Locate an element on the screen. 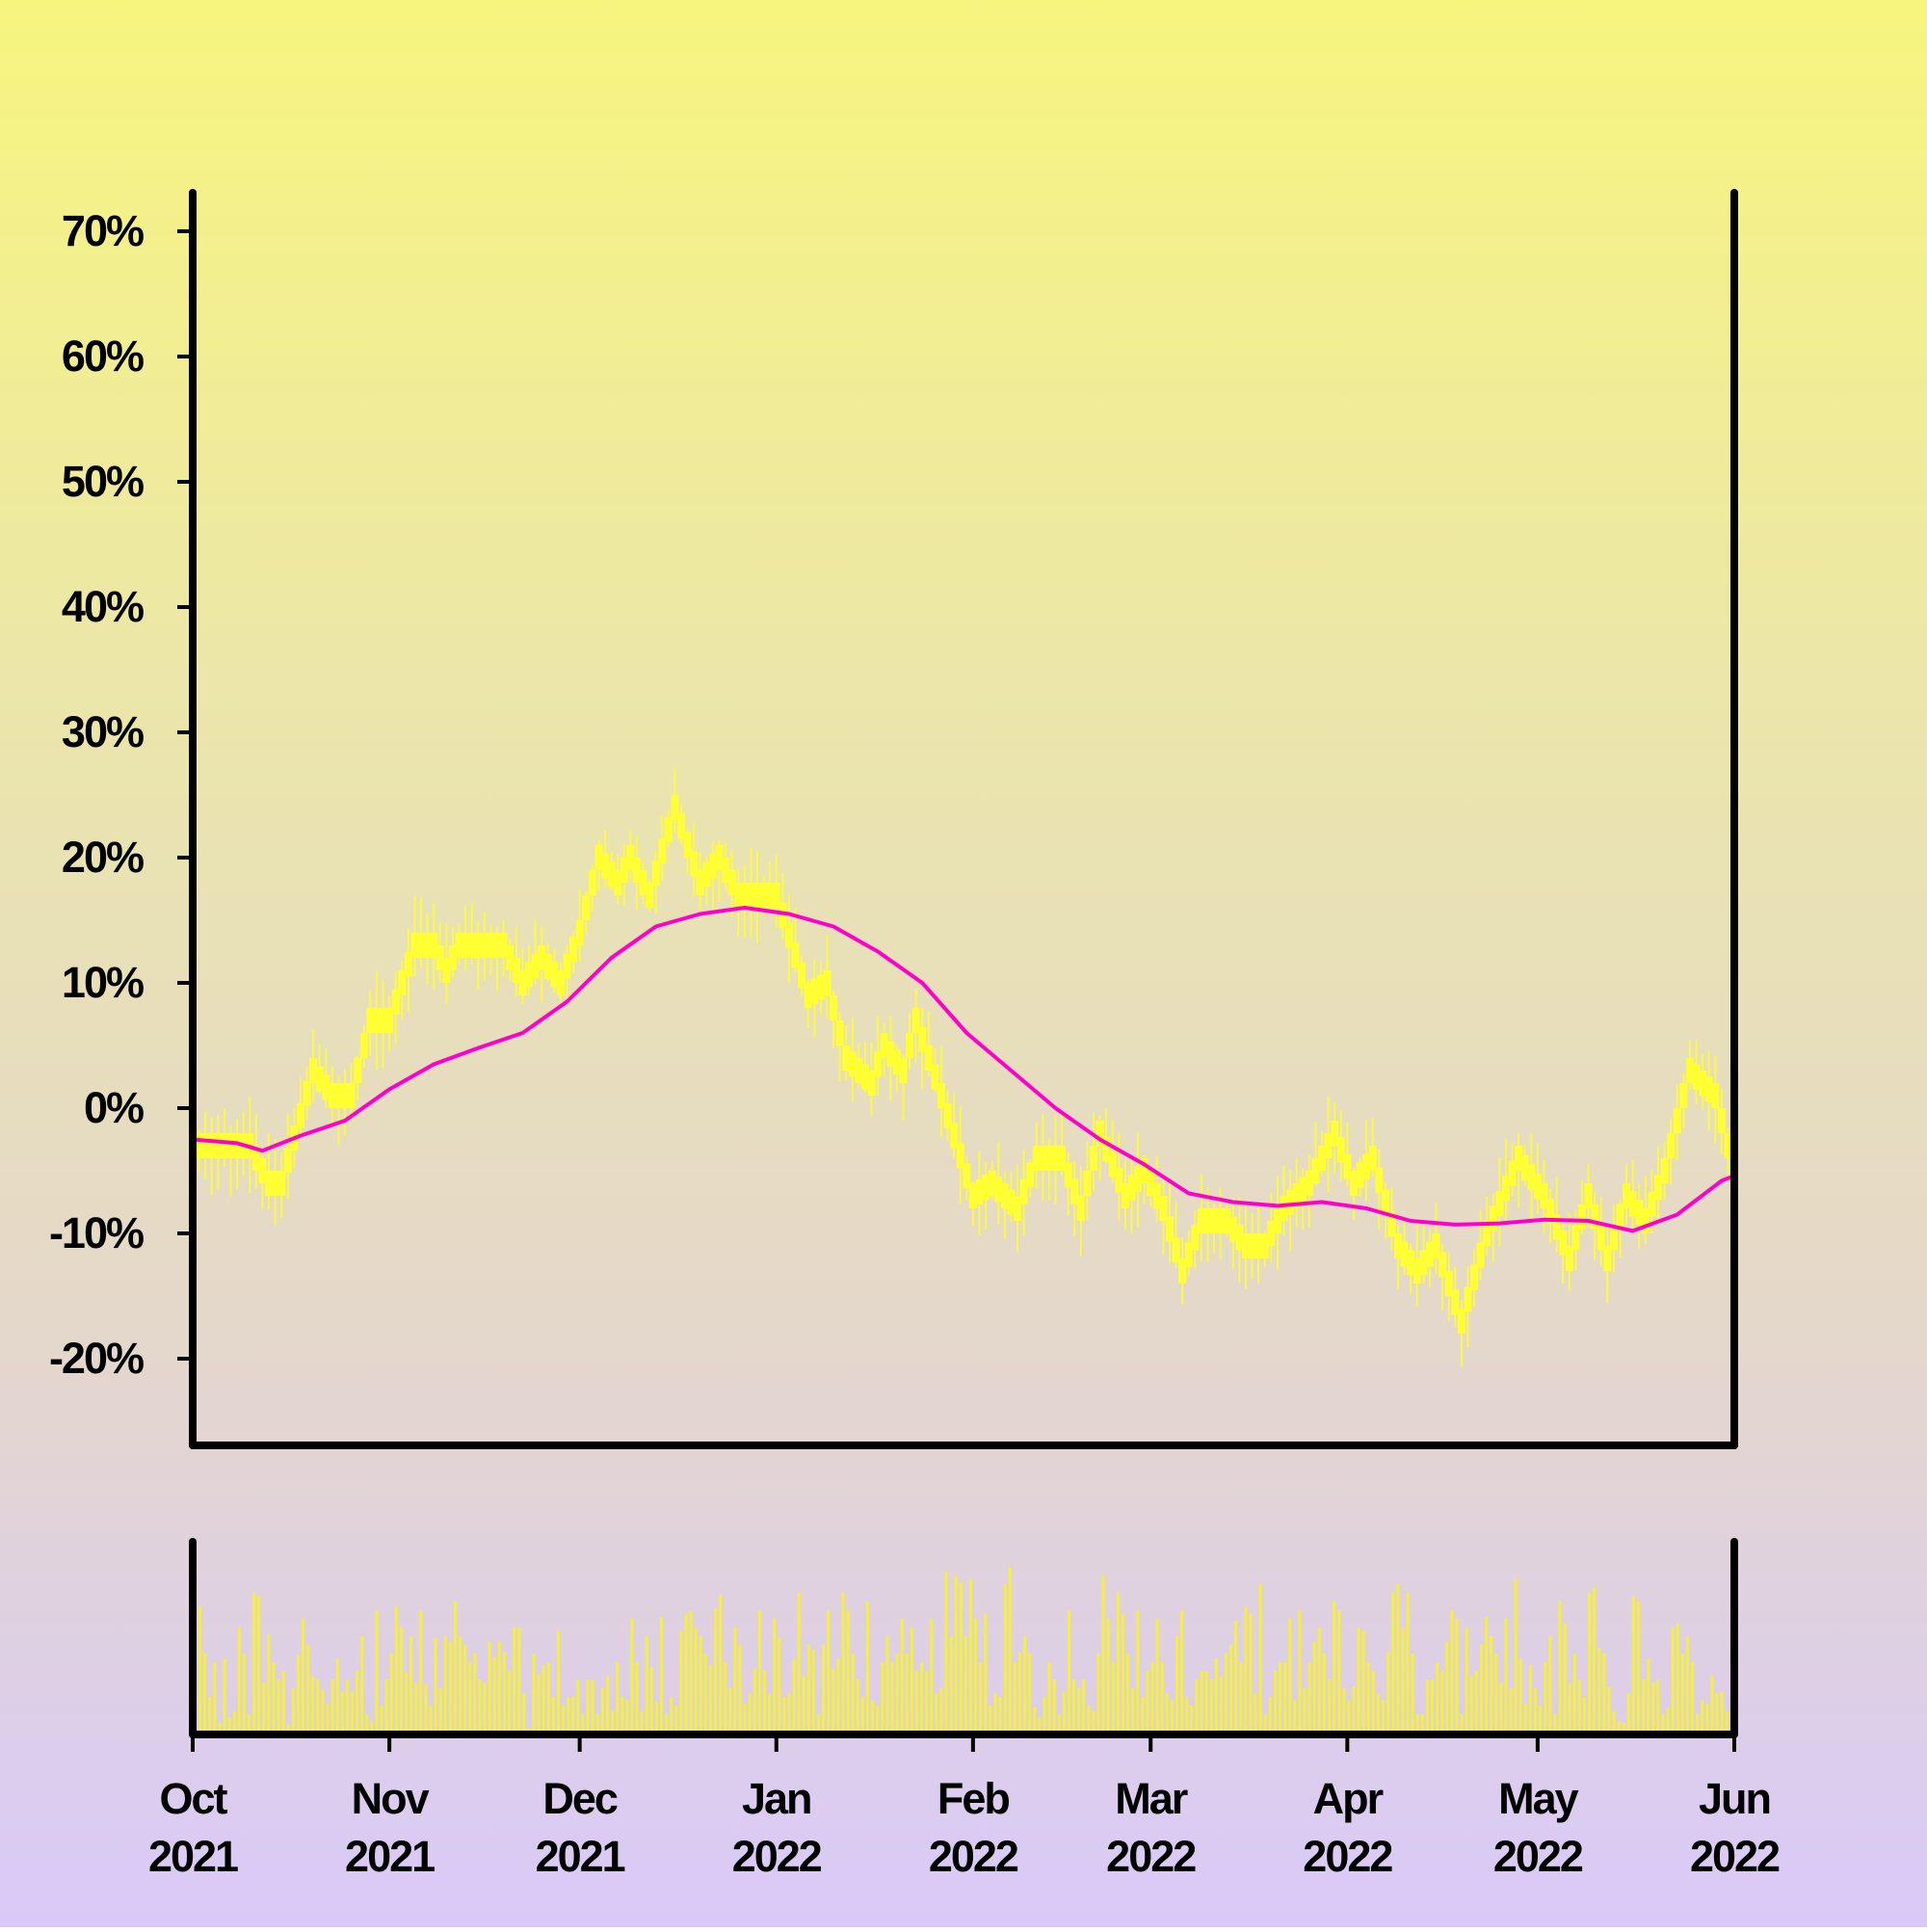  x-tick-label-month: Mar is located at coordinates (1152, 1798).